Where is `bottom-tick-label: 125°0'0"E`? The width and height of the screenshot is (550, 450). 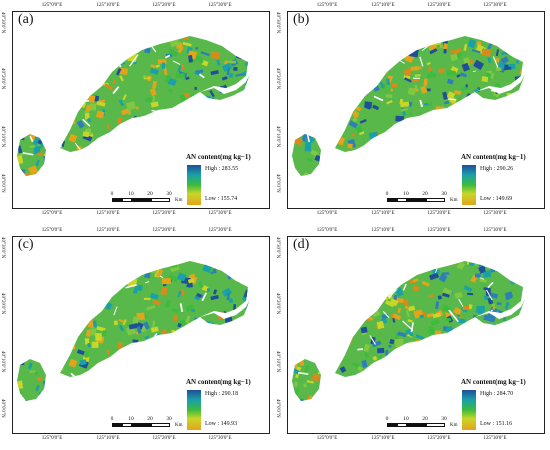
bottom-tick-label: 125°0'0"E is located at coordinates (327, 438).